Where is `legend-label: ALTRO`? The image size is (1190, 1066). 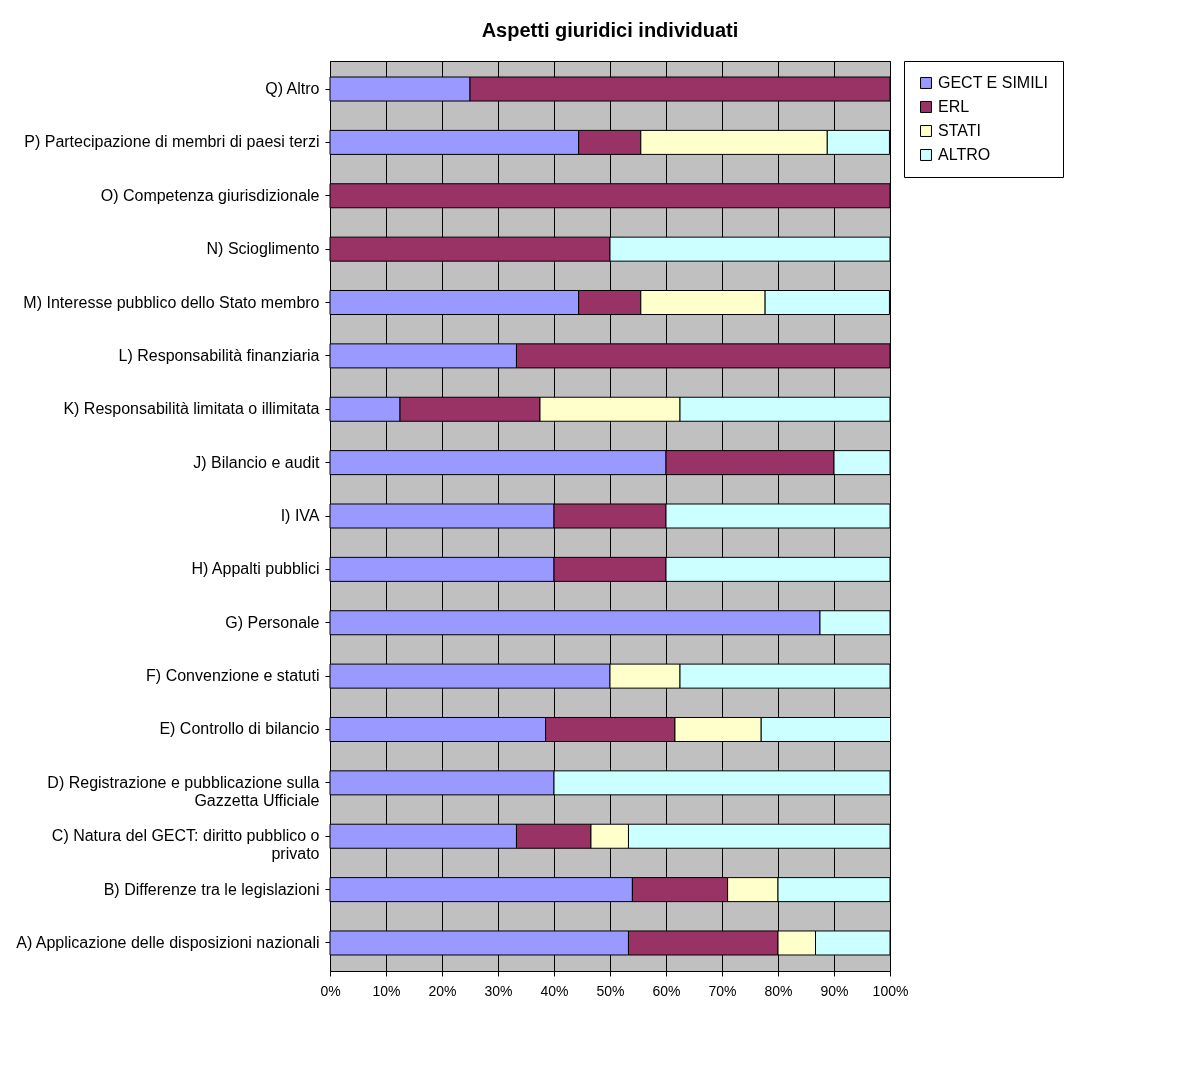
legend-label: ALTRO is located at coordinates (964, 154).